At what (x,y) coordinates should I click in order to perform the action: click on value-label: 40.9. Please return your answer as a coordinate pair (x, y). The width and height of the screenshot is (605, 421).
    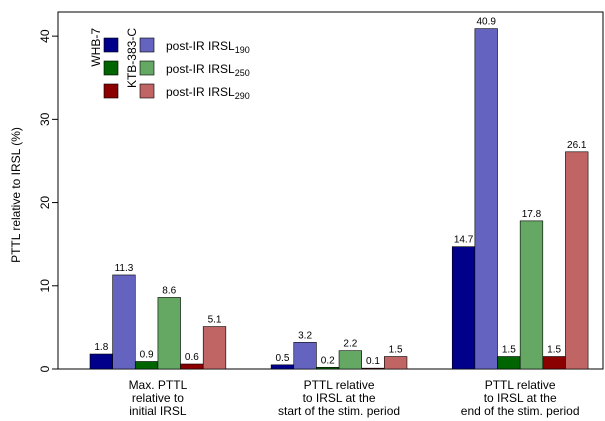
    Looking at the image, I should click on (486, 22).